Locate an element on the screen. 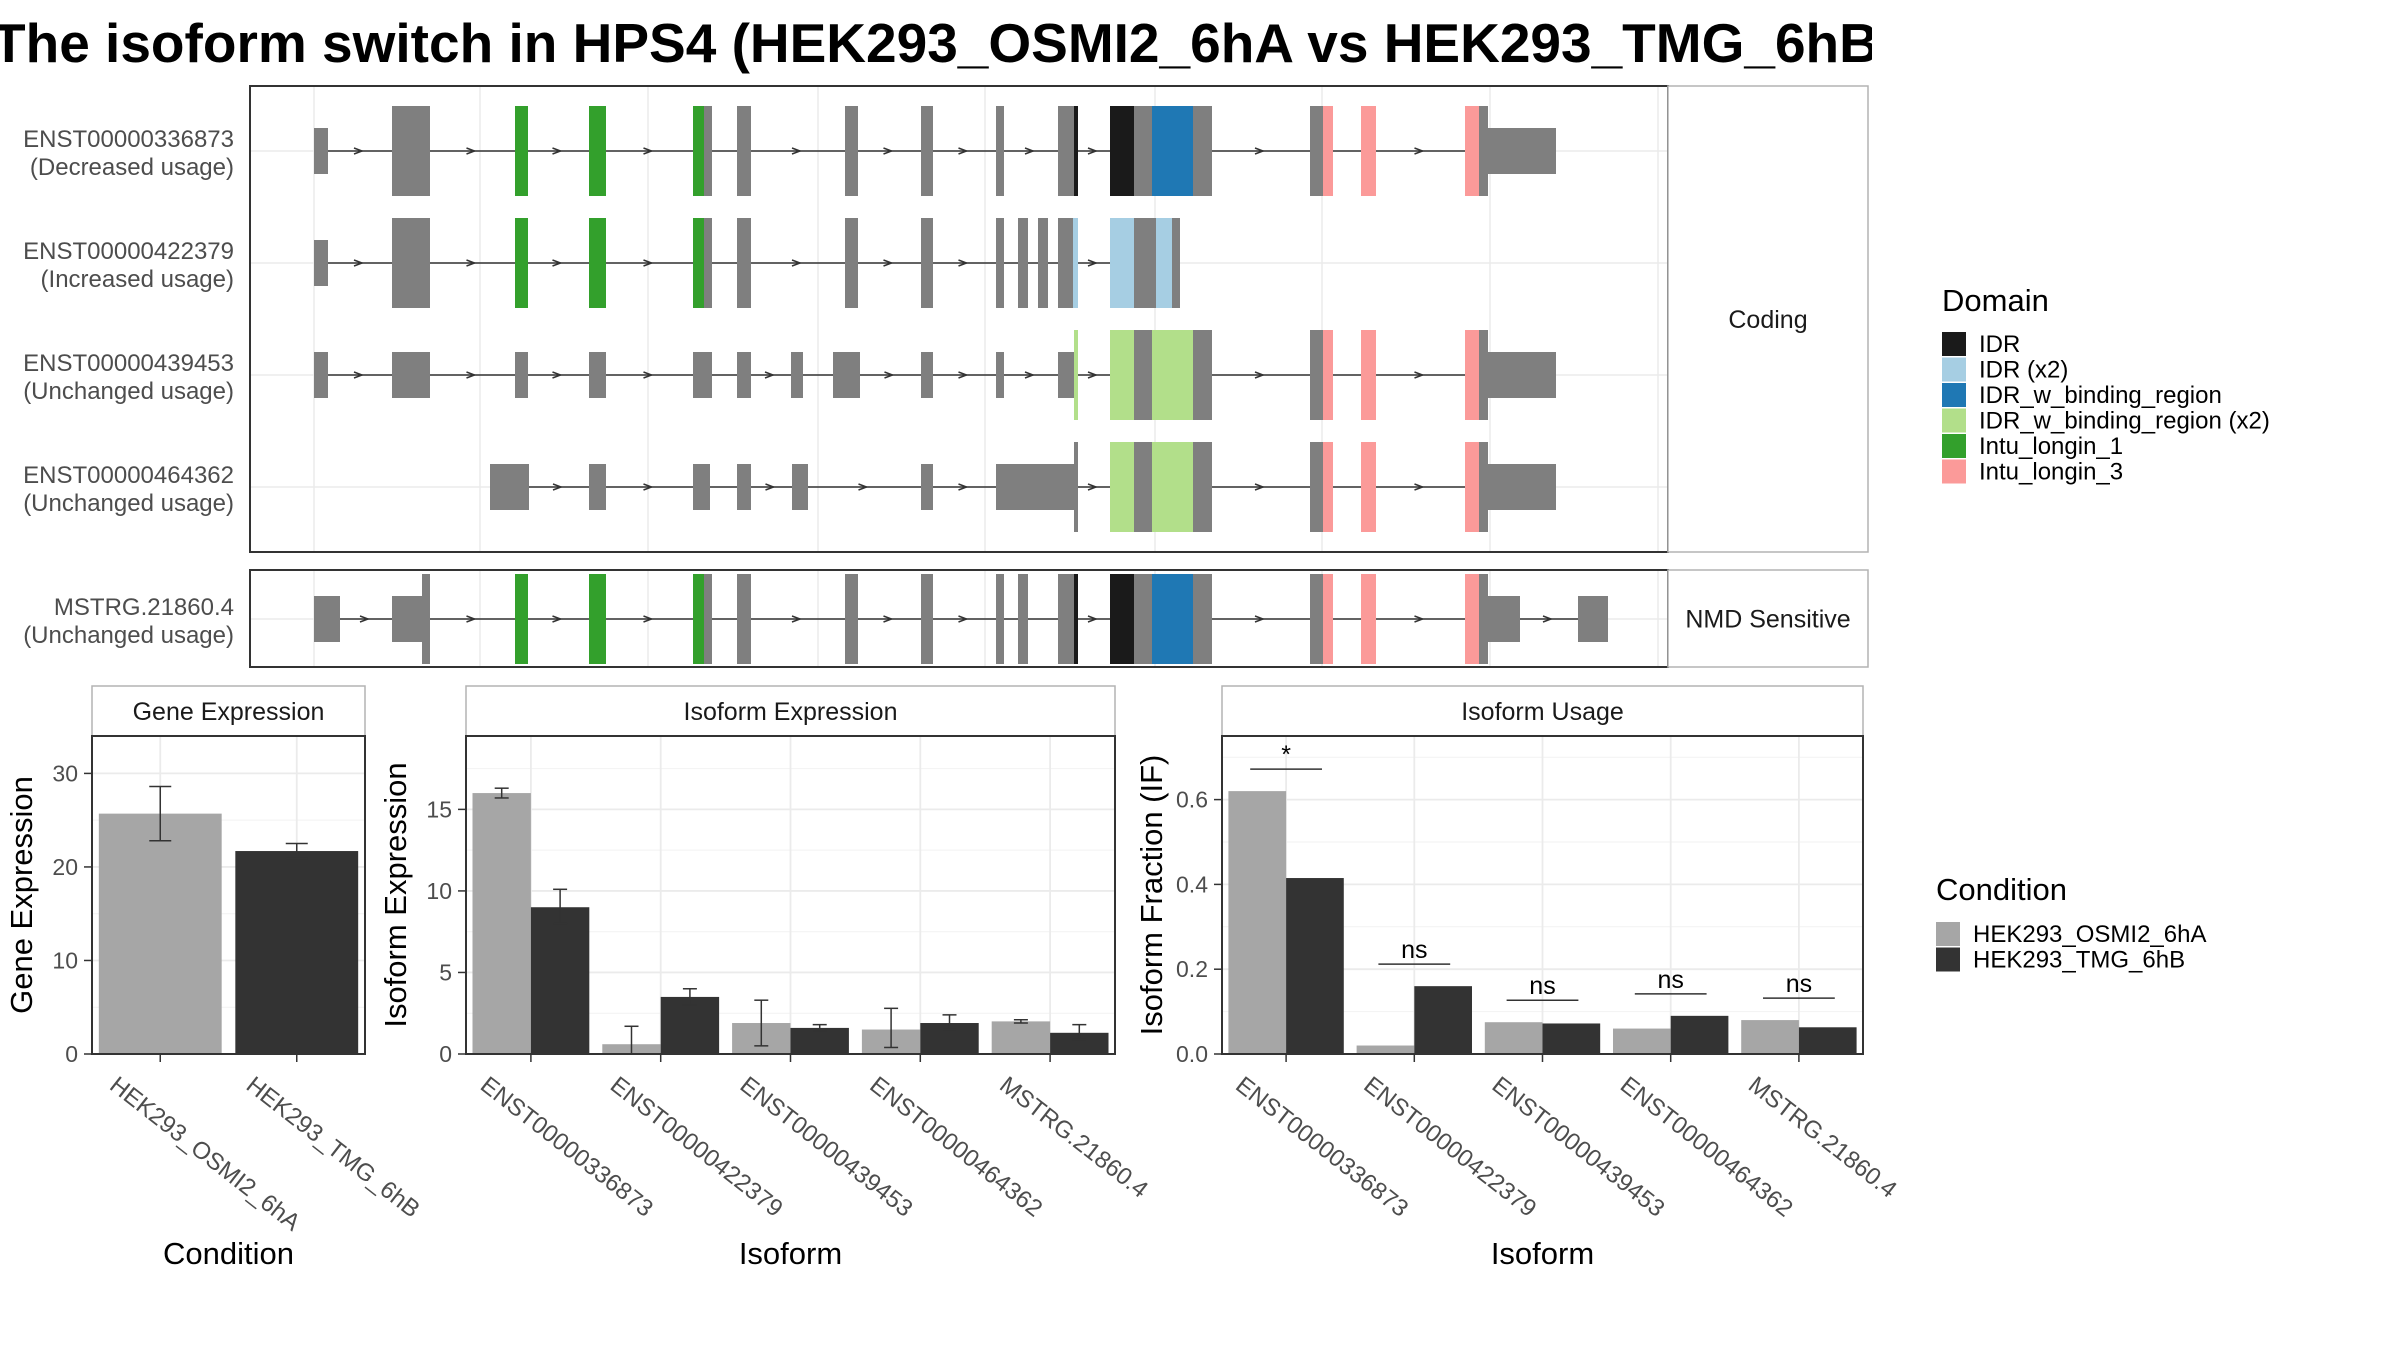  panel-title: Gene Expression is located at coordinates (229, 712).